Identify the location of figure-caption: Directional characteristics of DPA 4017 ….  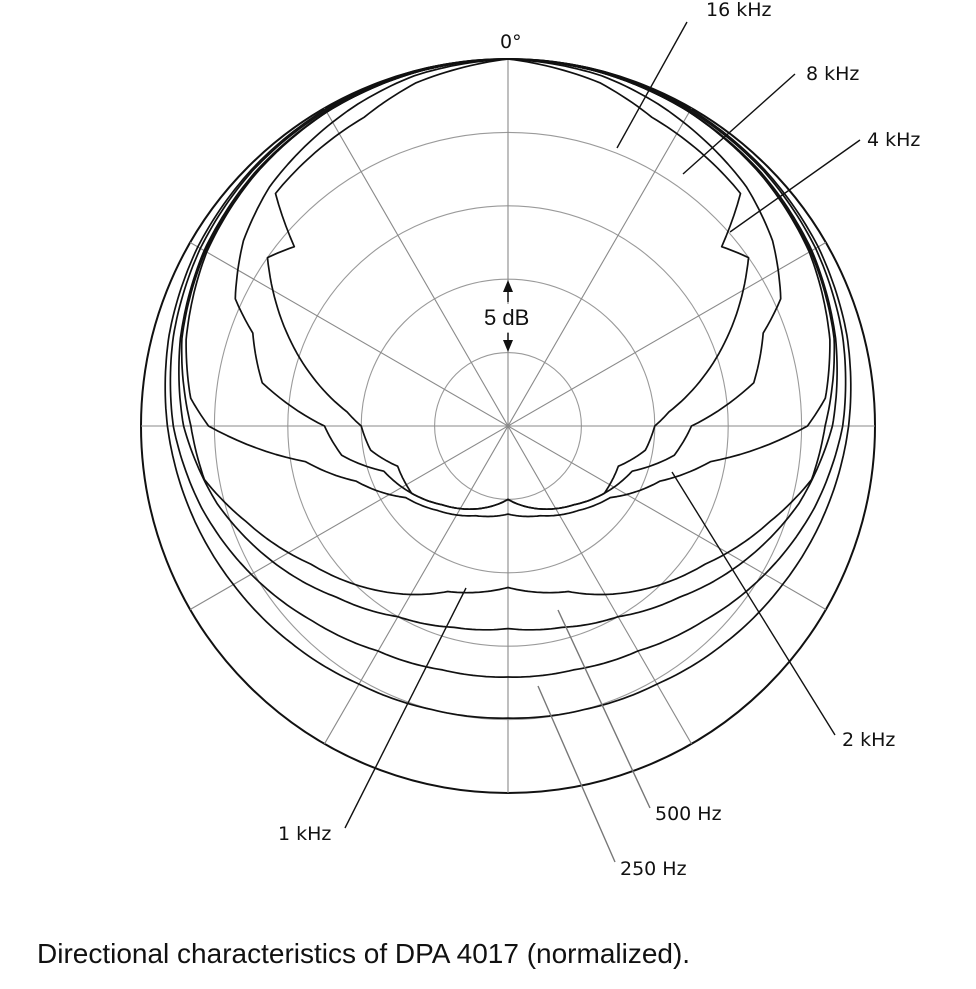
(364, 953).